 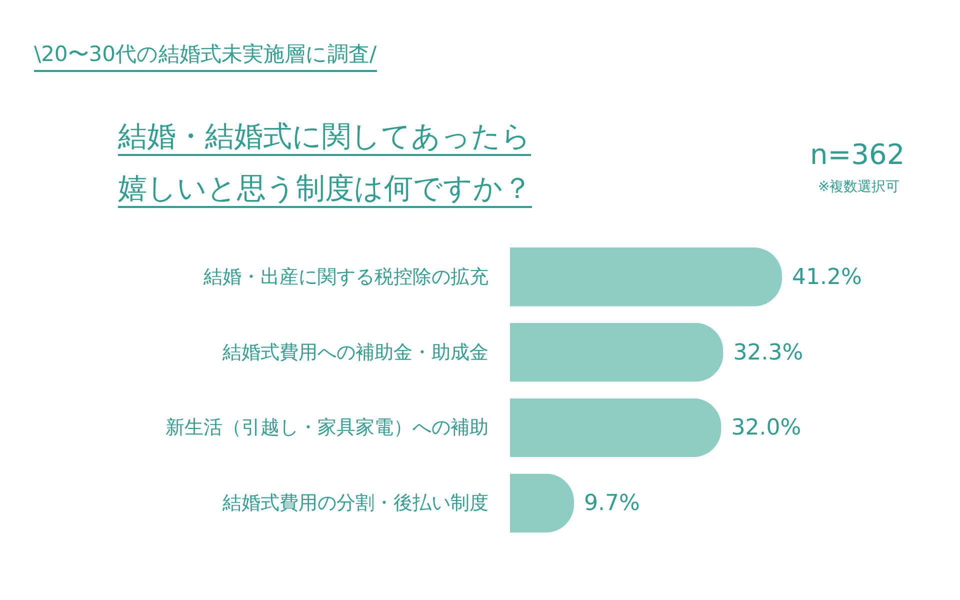 What do you see at coordinates (827, 277) in the screenshot?
I see `data-label: 41.2%` at bounding box center [827, 277].